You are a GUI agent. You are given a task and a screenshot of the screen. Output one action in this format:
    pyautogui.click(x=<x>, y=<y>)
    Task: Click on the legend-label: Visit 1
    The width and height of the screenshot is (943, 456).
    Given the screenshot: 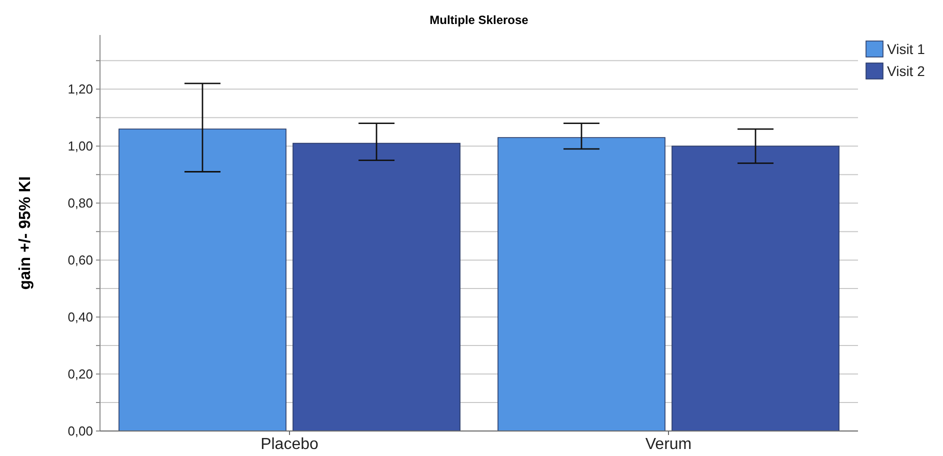 What is the action you would take?
    pyautogui.click(x=906, y=48)
    